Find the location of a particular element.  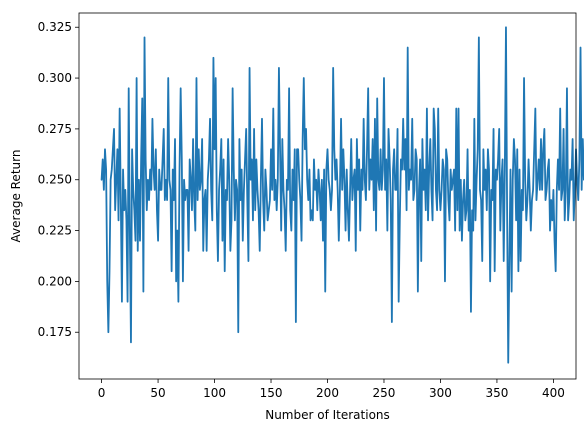

y-tick-label: 0.325 is located at coordinates (55, 27).